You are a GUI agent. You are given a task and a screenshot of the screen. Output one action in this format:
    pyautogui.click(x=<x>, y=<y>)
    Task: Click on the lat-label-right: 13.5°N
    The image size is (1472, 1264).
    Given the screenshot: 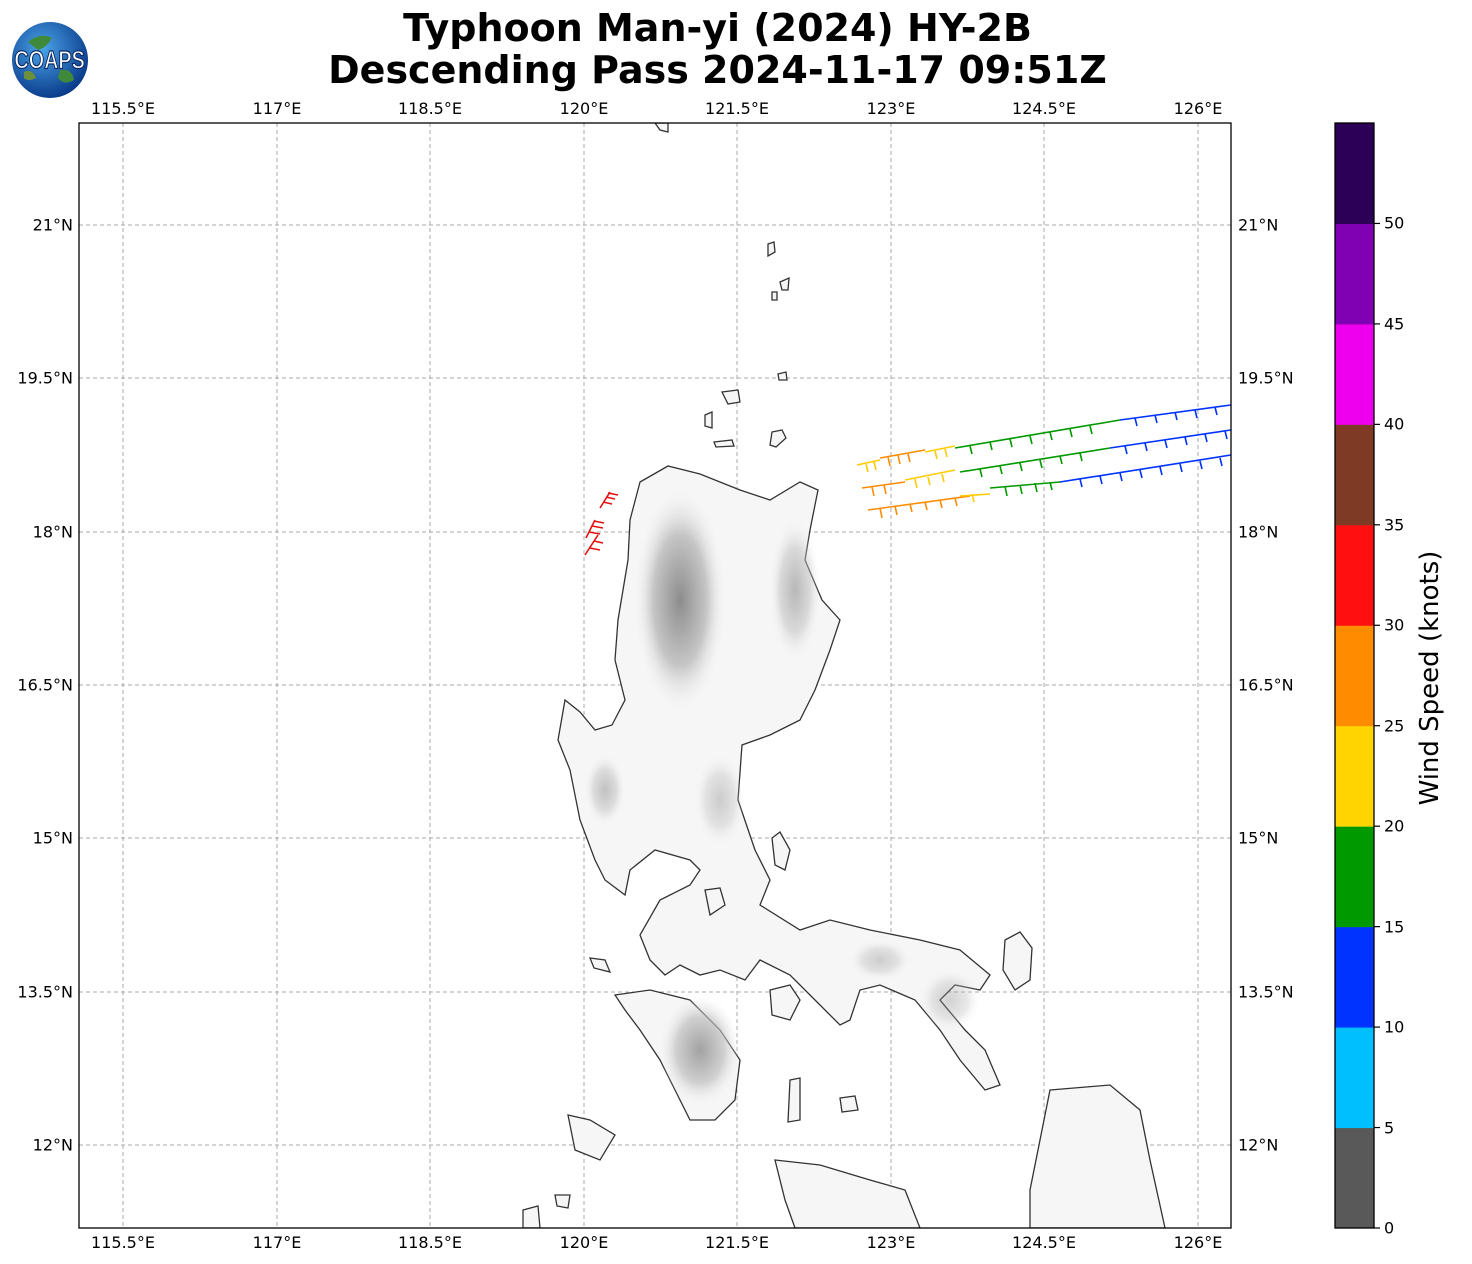 What is the action you would take?
    pyautogui.click(x=1266, y=992)
    